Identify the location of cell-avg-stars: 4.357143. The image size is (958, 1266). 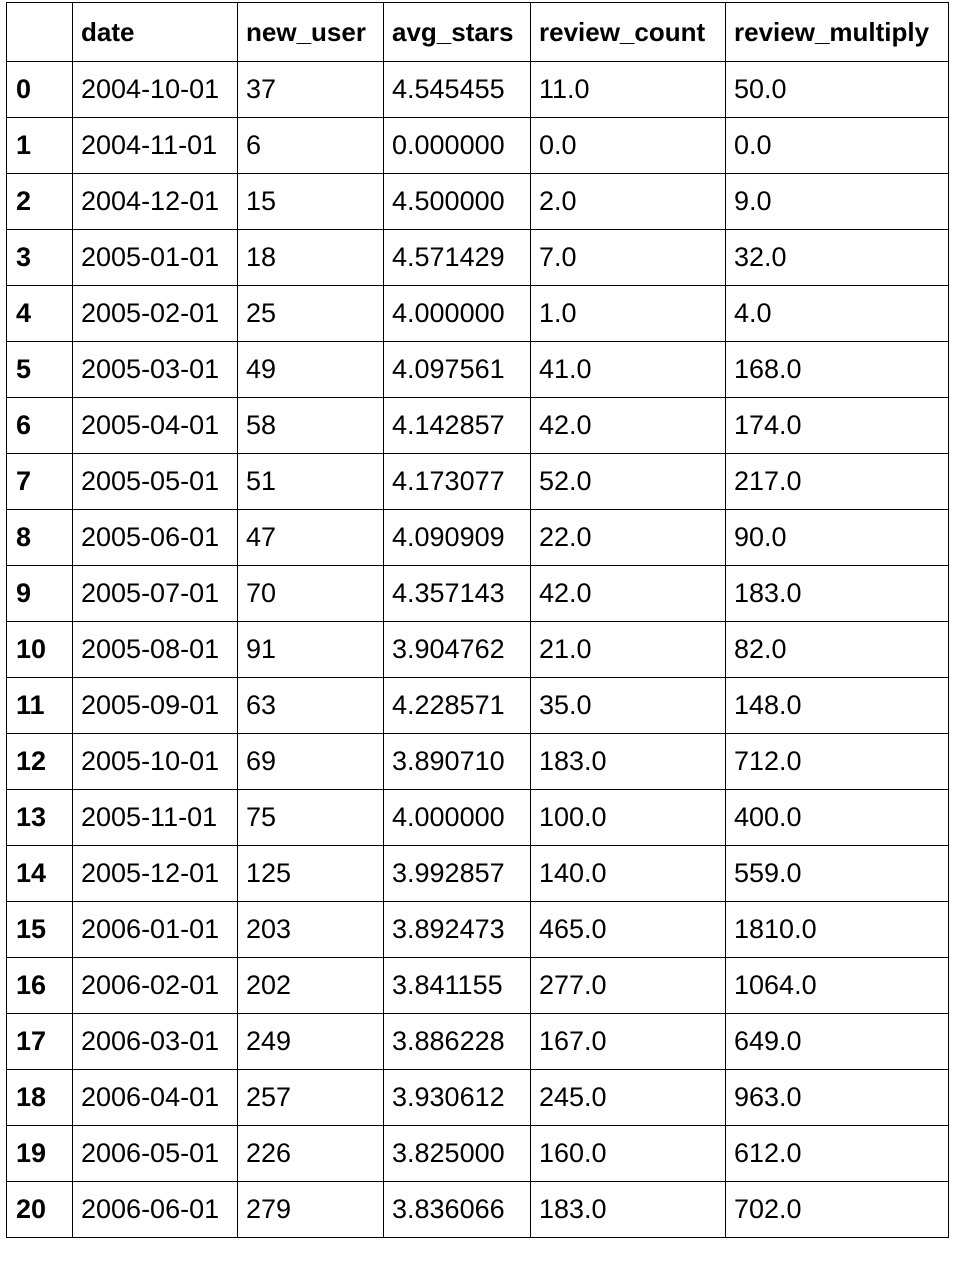
(457, 593).